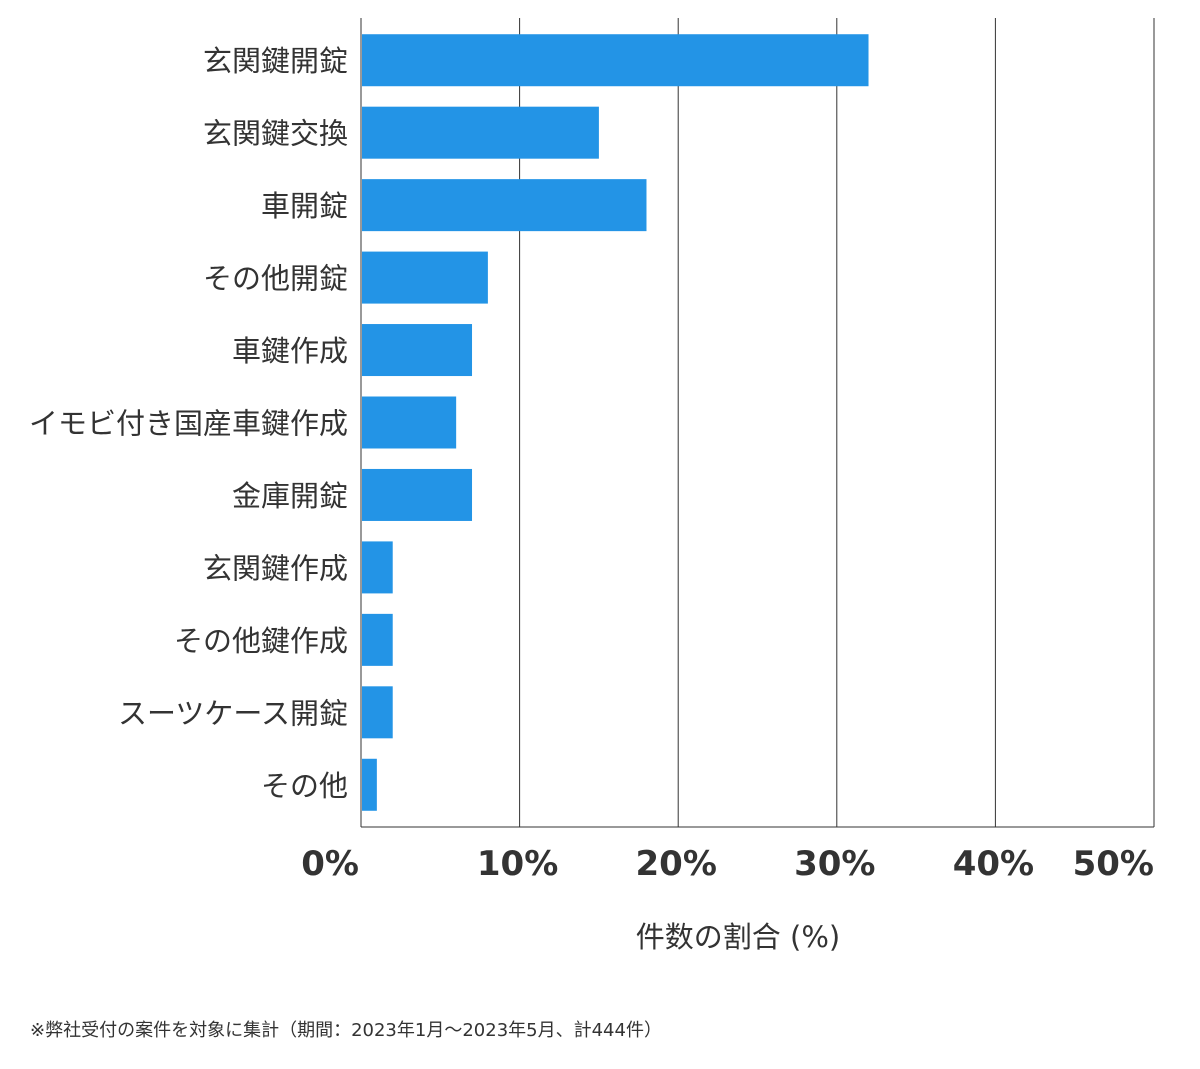  Describe the element at coordinates (517, 864) in the screenshot. I see `x-tick-label: 10%` at that location.